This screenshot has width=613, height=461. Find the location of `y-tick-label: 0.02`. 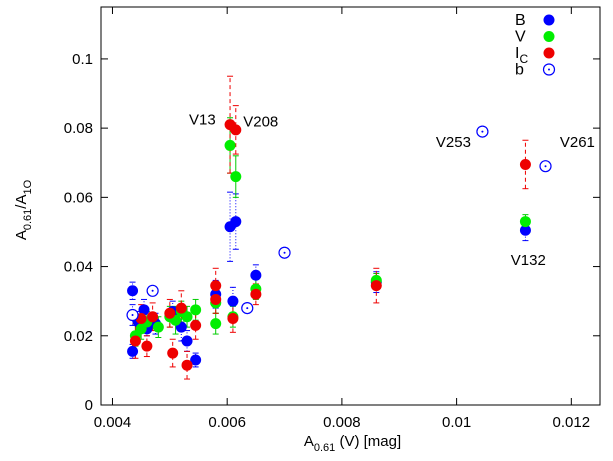

y-tick-label: 0.02 is located at coordinates (78, 336).